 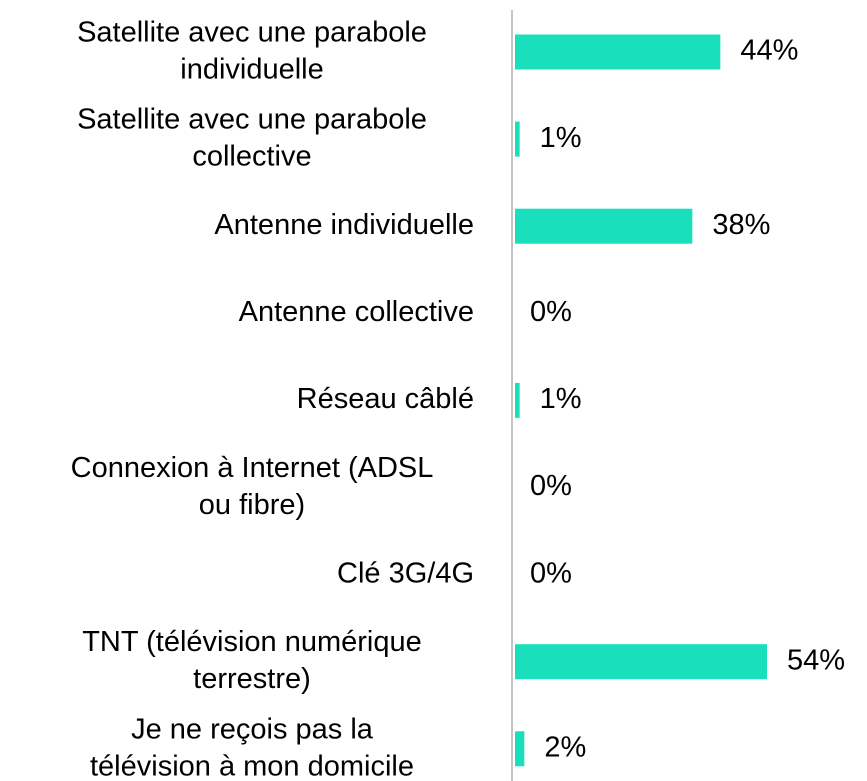 I want to click on category-label: Réseau câblé, so click(x=385, y=399).